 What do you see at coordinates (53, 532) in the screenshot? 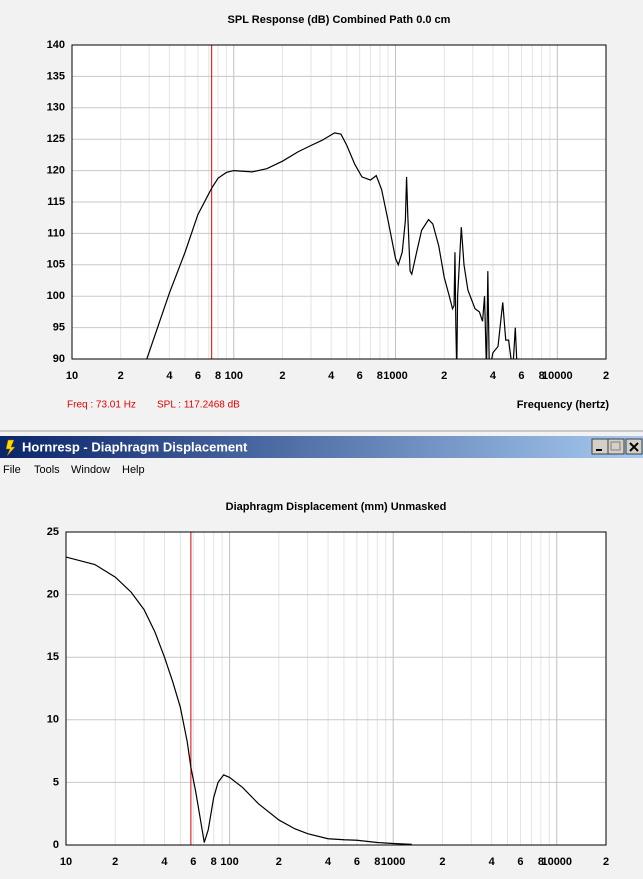
I see `y-tick-label: 25` at bounding box center [53, 532].